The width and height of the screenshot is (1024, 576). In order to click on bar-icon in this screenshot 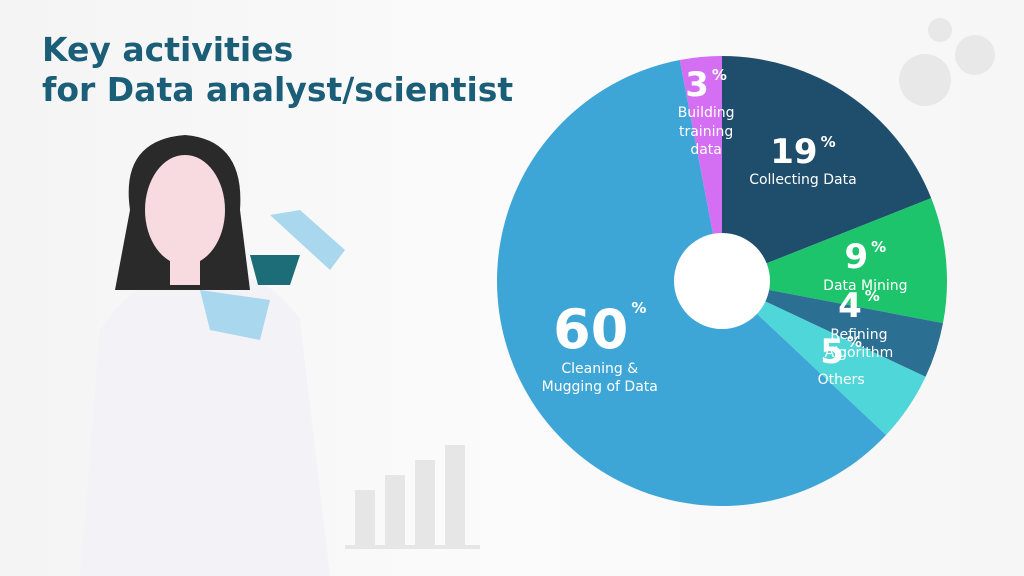, I will do `click(412, 497)`.